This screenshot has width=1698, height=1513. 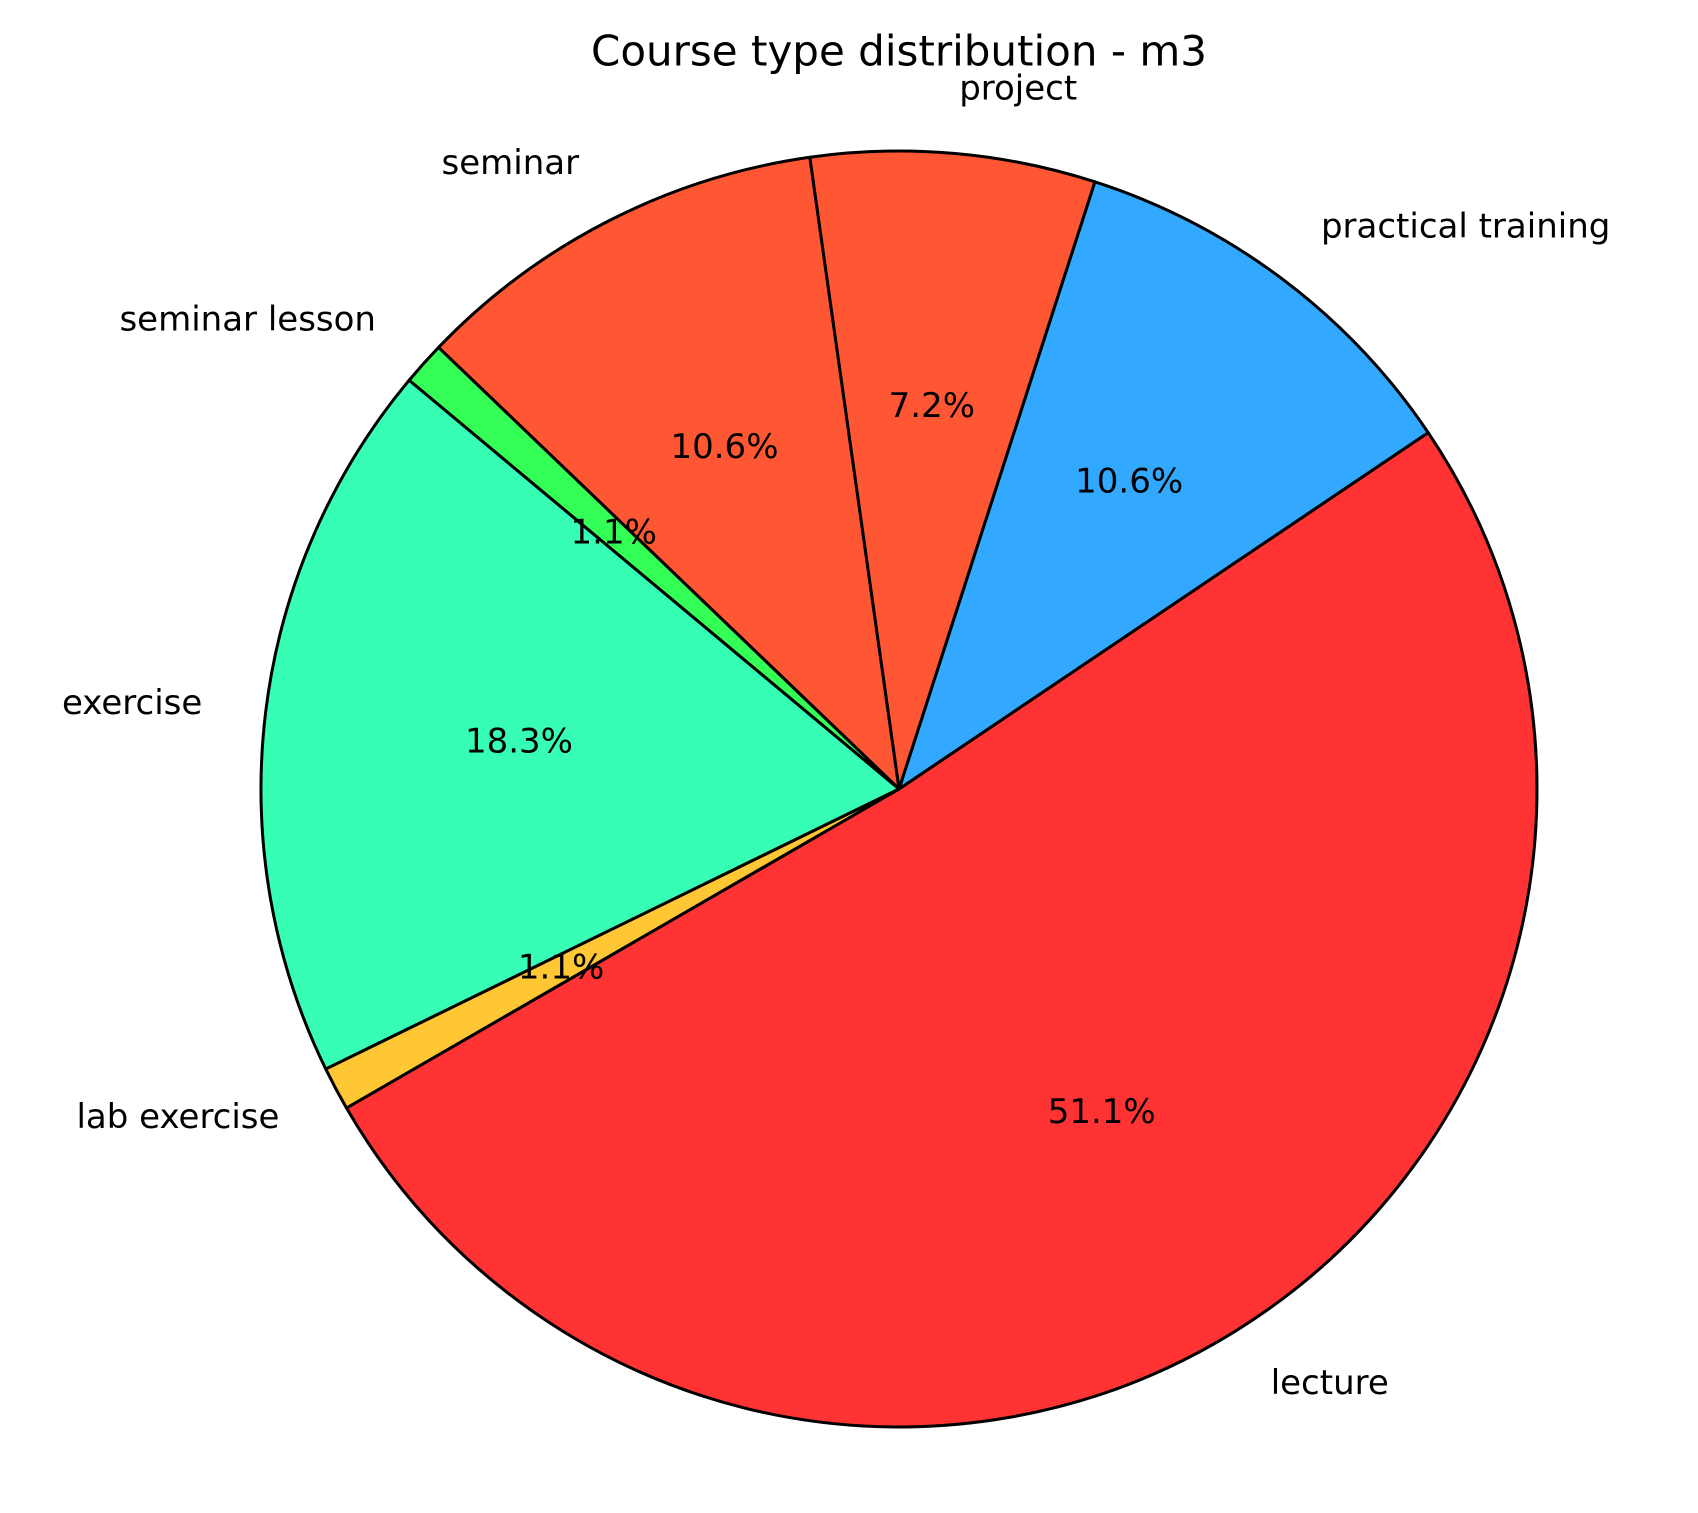 What do you see at coordinates (1330, 1383) in the screenshot?
I see `slice-label: lecture` at bounding box center [1330, 1383].